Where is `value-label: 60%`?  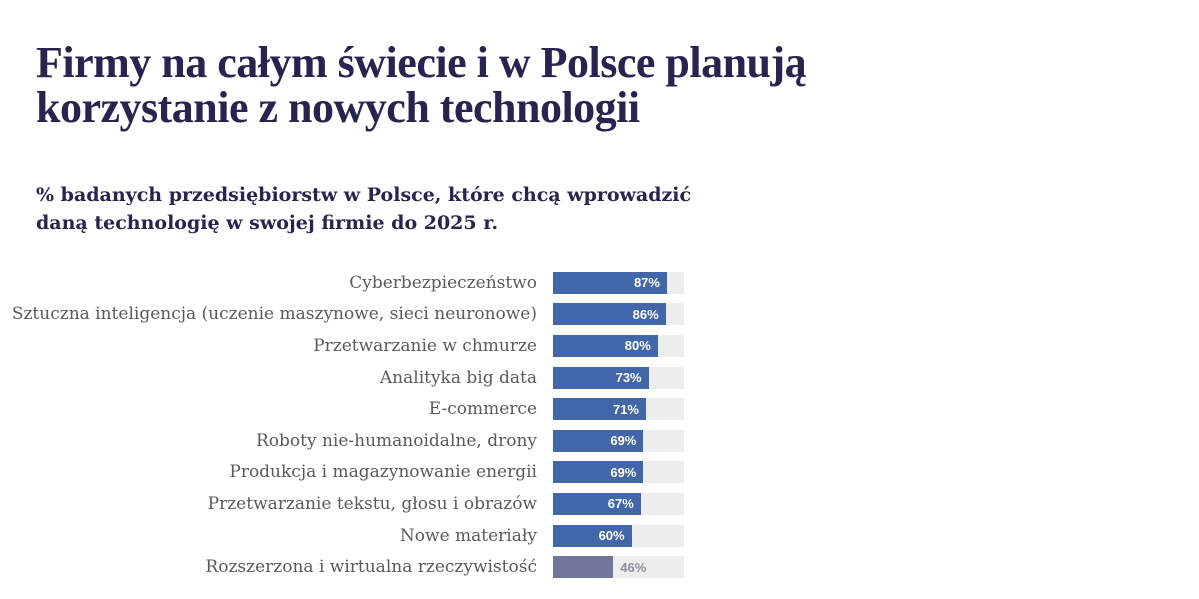
value-label: 60% is located at coordinates (611, 536).